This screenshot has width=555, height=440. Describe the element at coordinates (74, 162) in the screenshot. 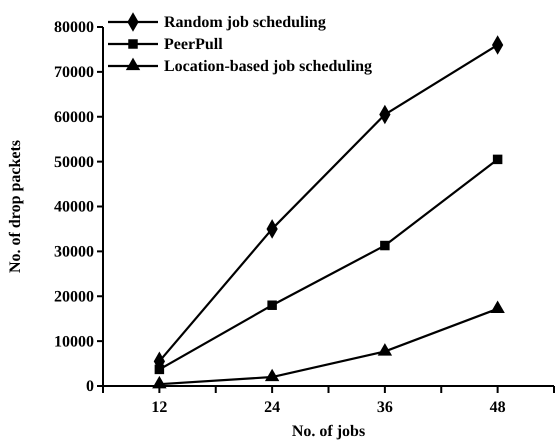

I see `y-tick-label: 50000` at that location.